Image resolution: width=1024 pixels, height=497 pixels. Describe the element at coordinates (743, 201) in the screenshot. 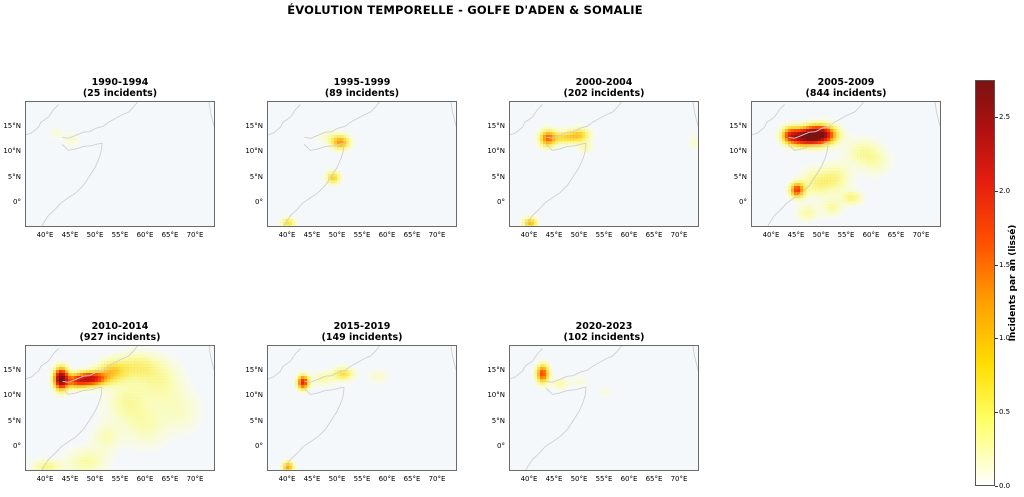

I see `y-tick-label: 0°` at that location.